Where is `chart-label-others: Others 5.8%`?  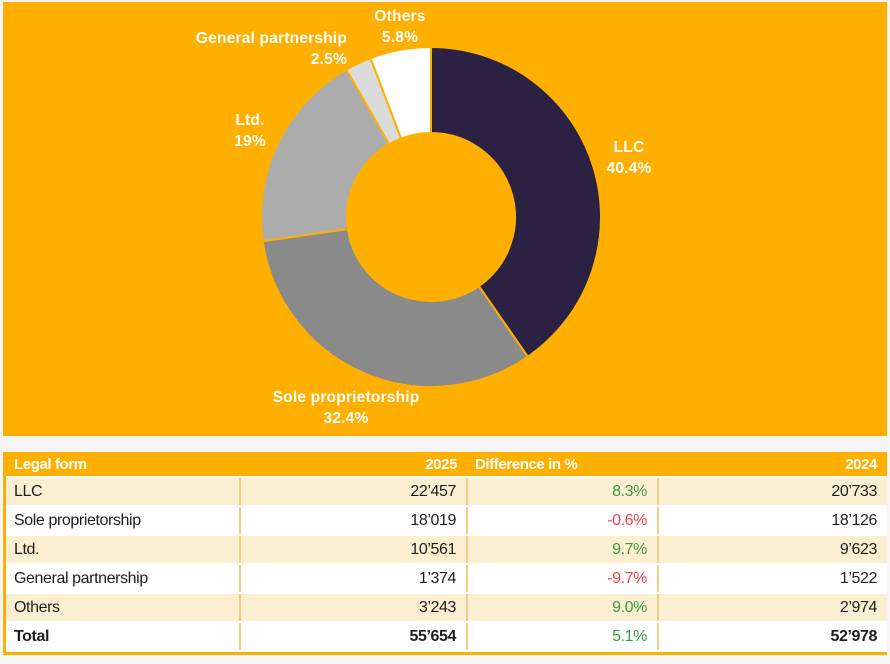
chart-label-others: Others 5.8% is located at coordinates (400, 27).